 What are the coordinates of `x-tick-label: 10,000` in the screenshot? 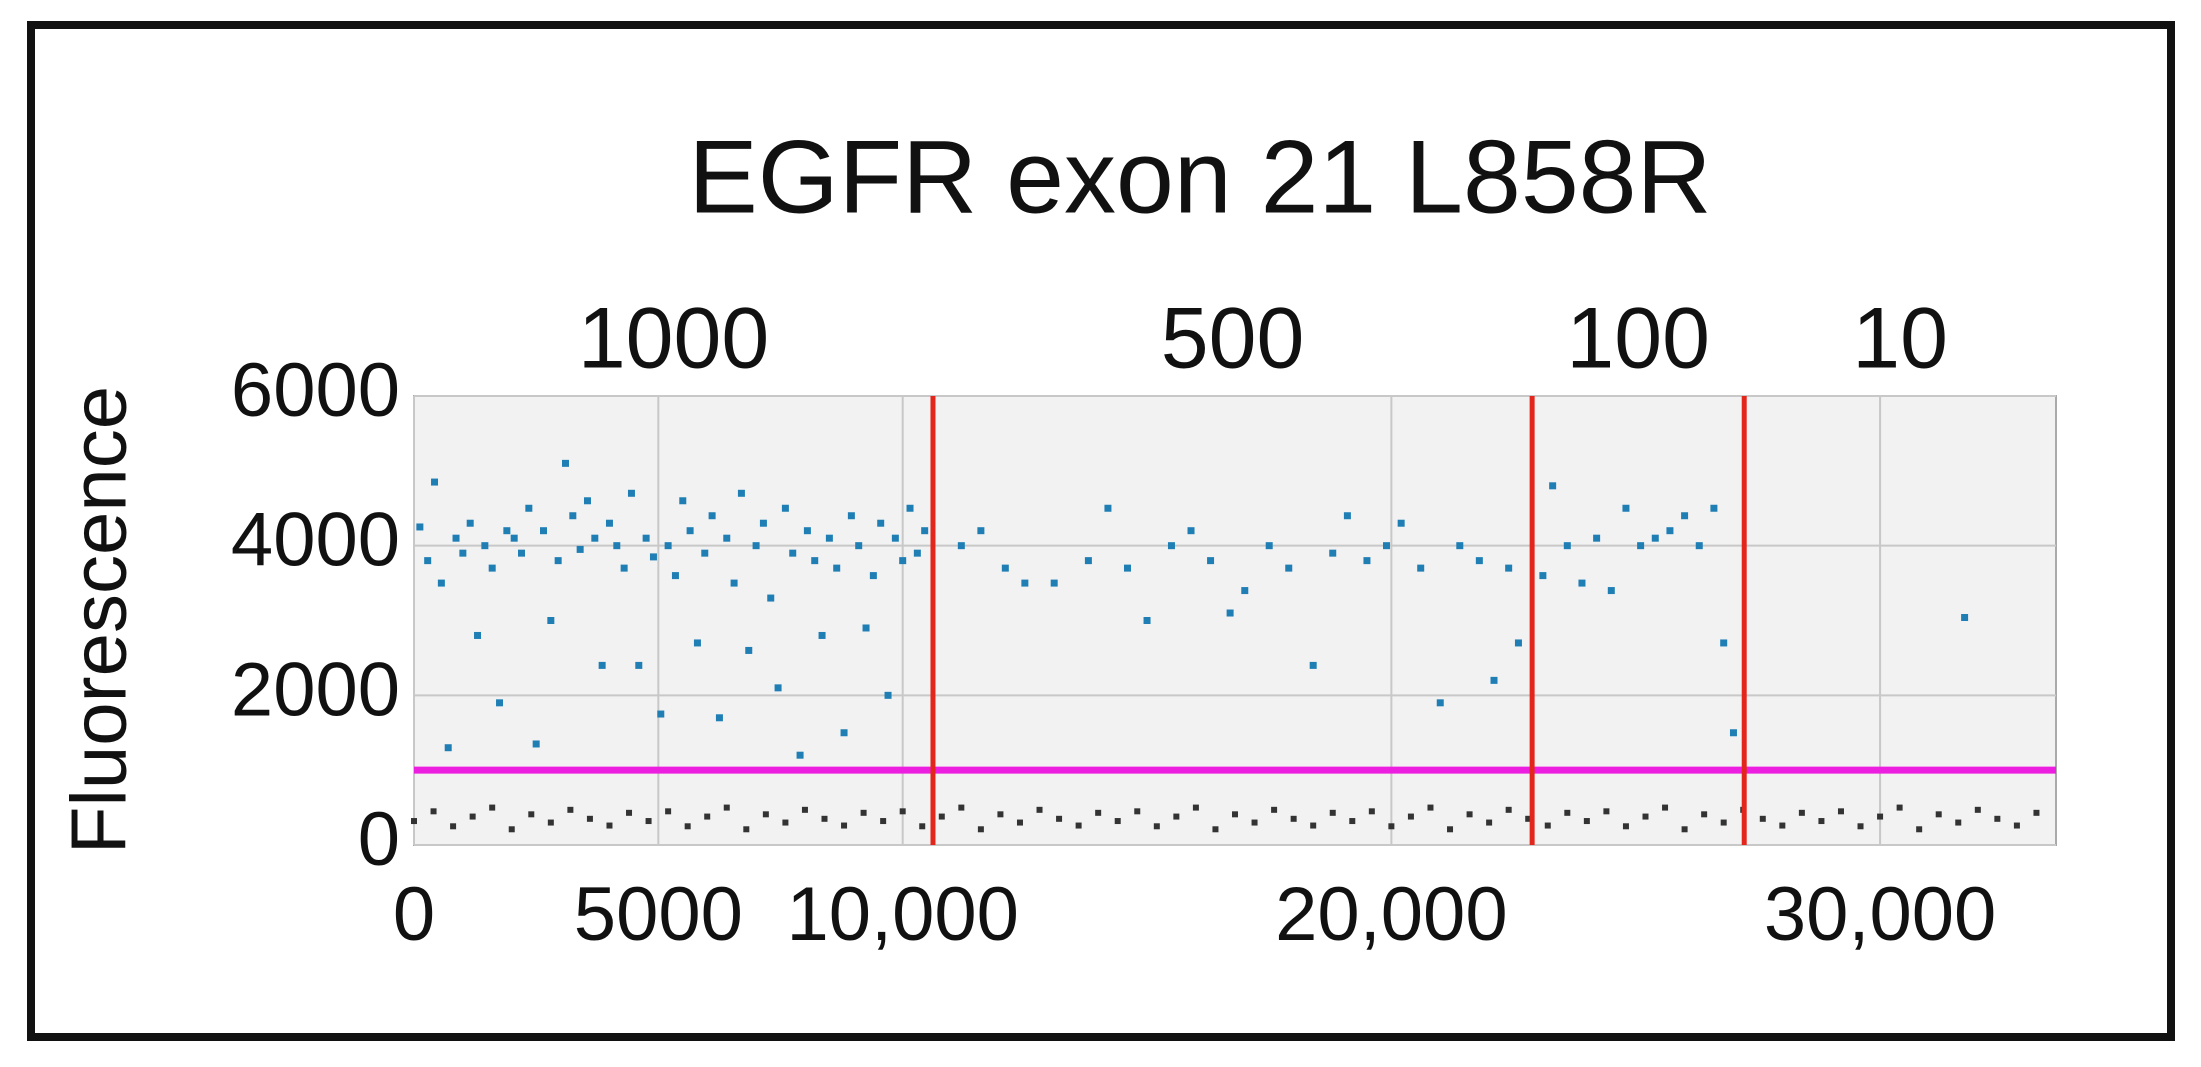 It's located at (902, 914).